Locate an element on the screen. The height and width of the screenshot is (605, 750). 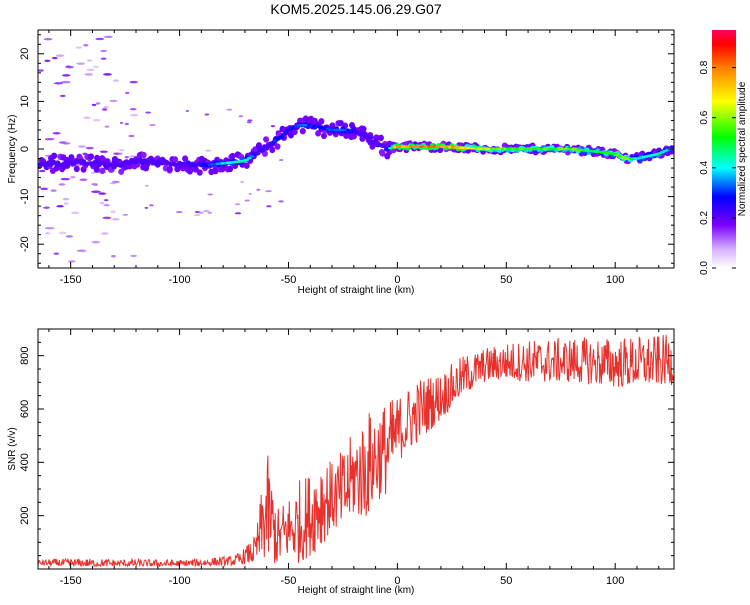
top-xtick-label: -150 is located at coordinates (71, 280).